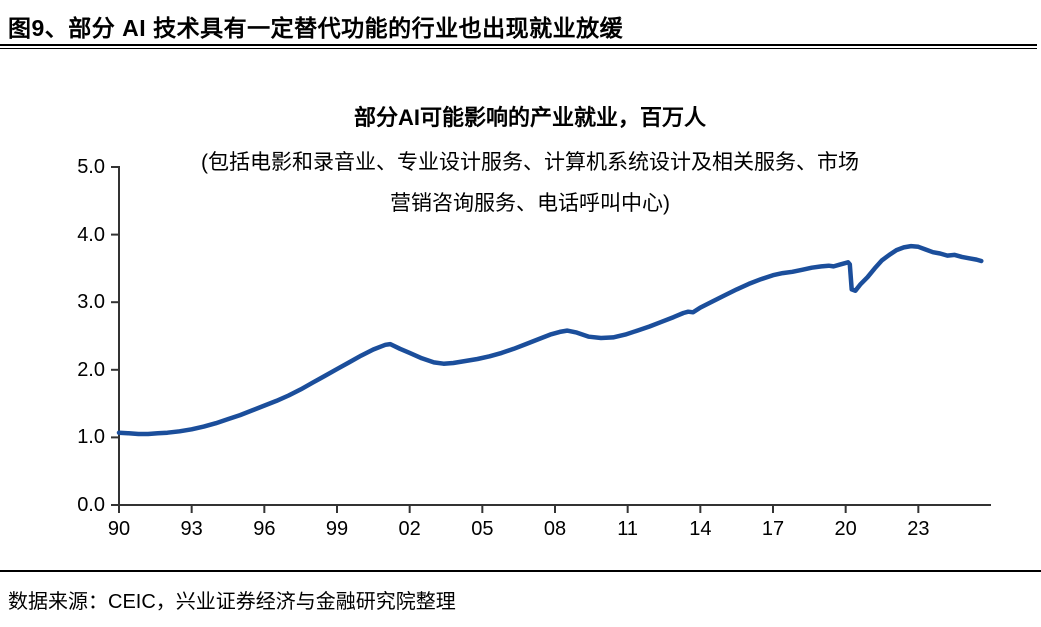  Describe the element at coordinates (91, 369) in the screenshot. I see `y-tick-label: 2.0` at that location.